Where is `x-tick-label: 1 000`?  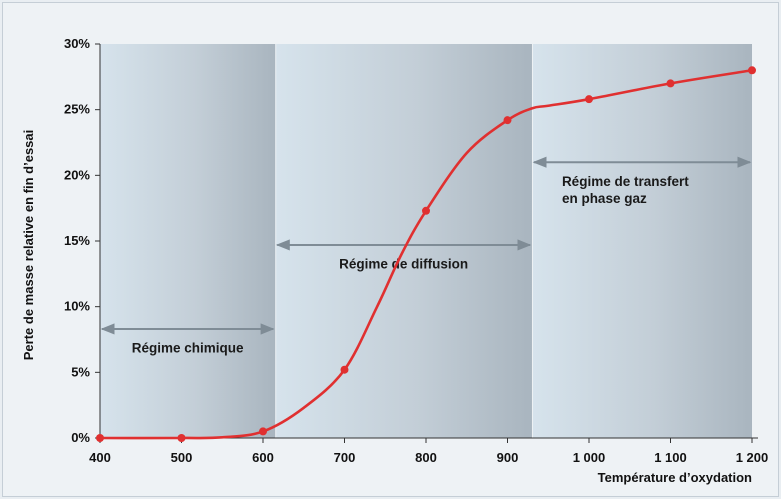 x-tick-label: 1 000 is located at coordinates (589, 457).